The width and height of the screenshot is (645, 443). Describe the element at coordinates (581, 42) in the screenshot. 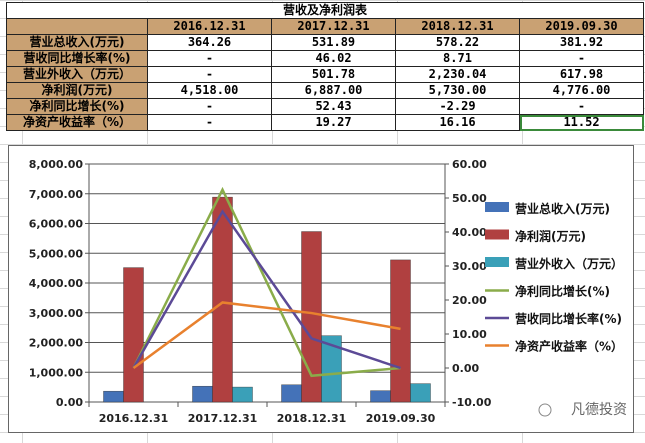

I see `data-cell: 381.92` at that location.